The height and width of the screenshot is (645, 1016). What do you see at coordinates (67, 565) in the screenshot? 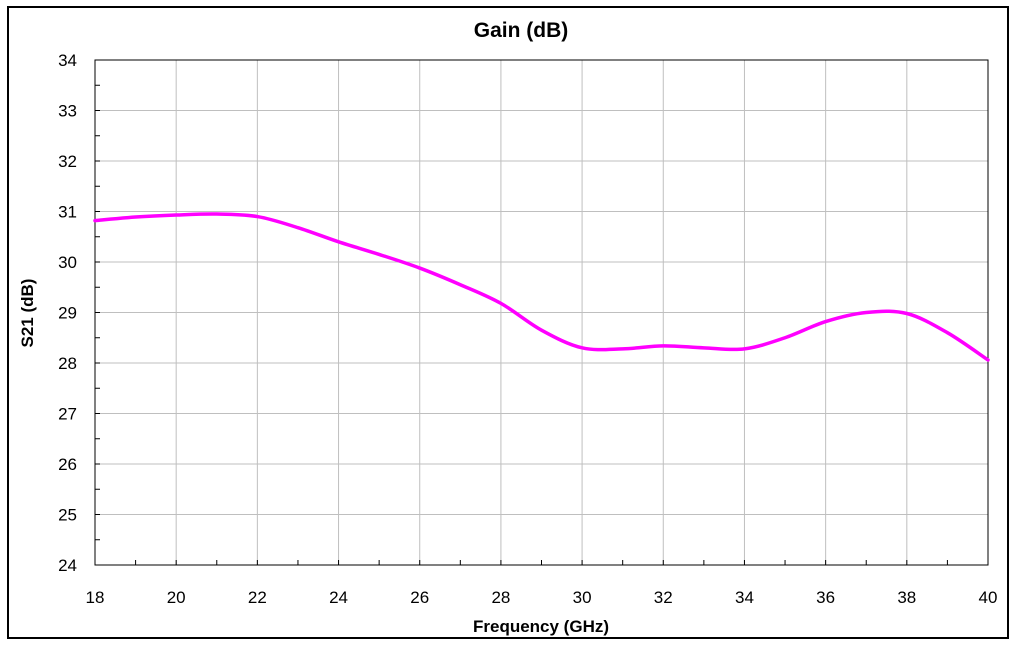
I see `y-tick-label: 24` at bounding box center [67, 565].